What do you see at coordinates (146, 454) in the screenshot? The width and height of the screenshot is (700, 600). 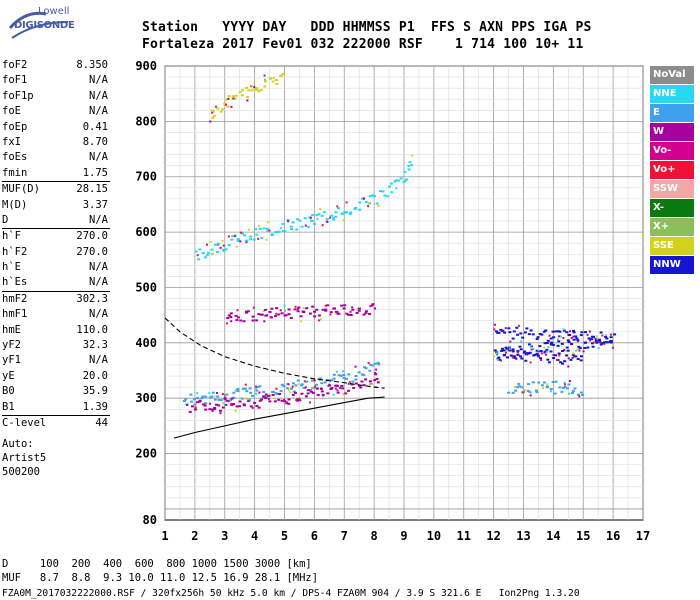 I see `y-tick-label: 200` at bounding box center [146, 454].